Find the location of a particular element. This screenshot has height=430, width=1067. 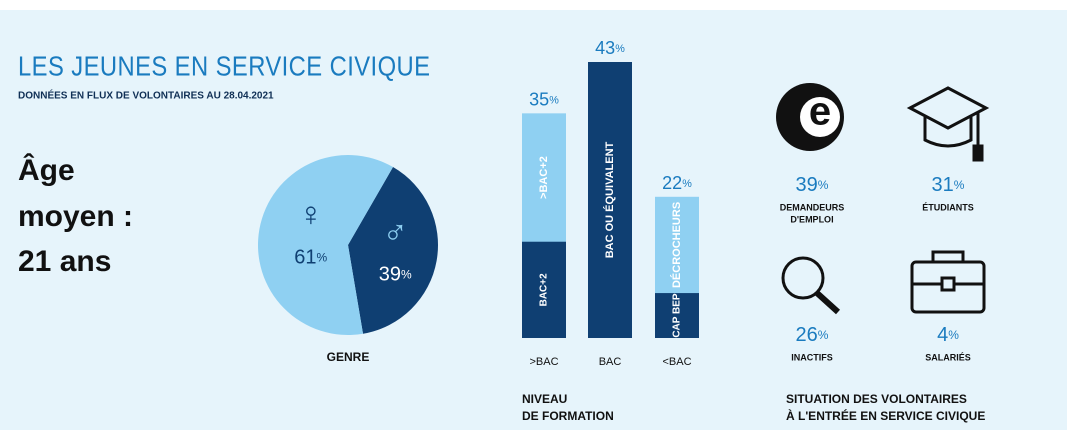

situation-value: 39% is located at coordinates (812, 185).